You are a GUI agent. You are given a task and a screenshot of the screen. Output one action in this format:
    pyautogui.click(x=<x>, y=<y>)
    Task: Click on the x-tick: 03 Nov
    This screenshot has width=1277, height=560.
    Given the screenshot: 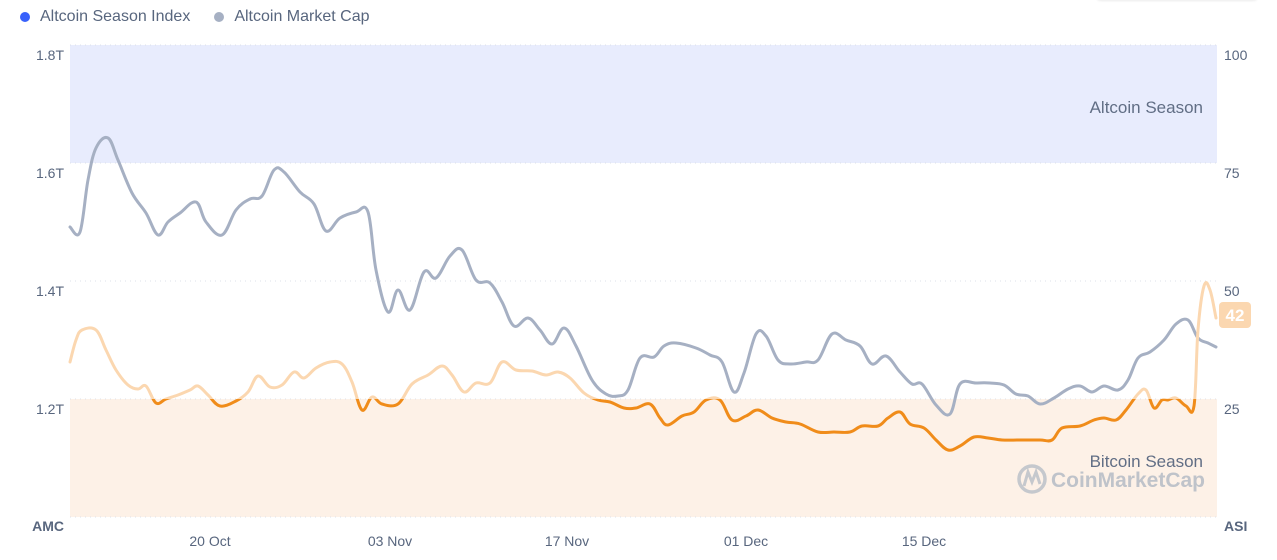 What is the action you would take?
    pyautogui.click(x=390, y=541)
    